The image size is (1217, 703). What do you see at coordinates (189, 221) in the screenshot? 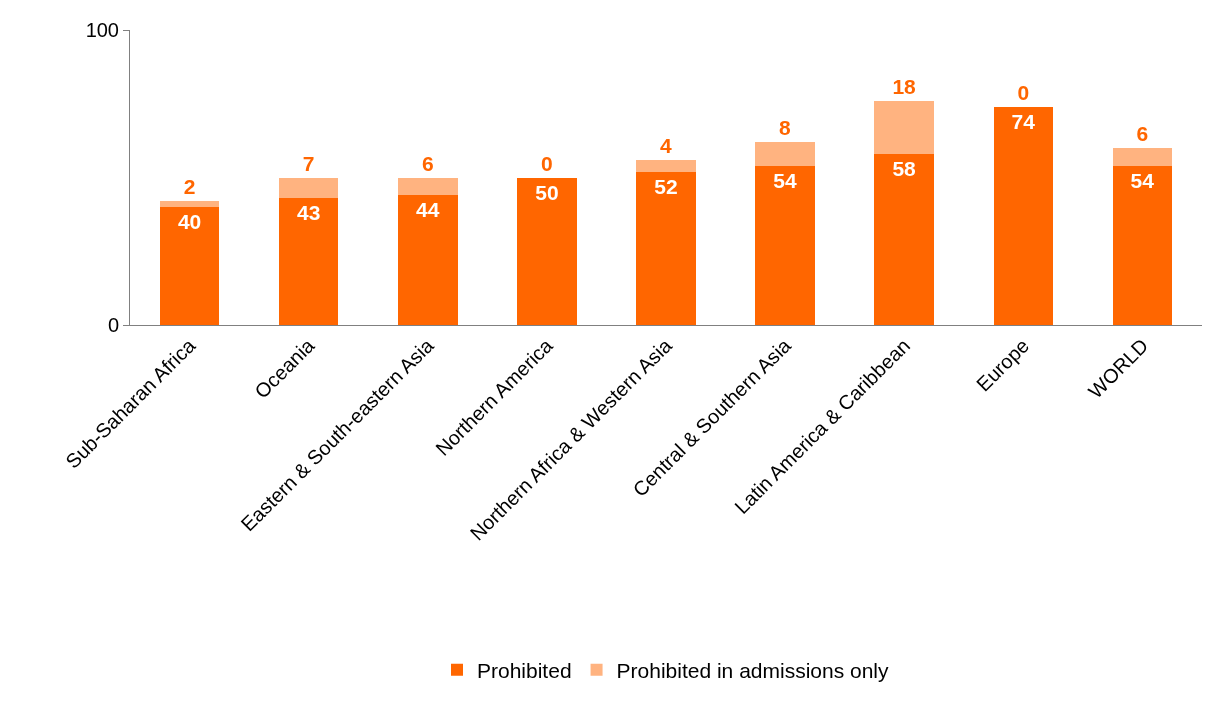
I see `data-label: 40` at bounding box center [189, 221].